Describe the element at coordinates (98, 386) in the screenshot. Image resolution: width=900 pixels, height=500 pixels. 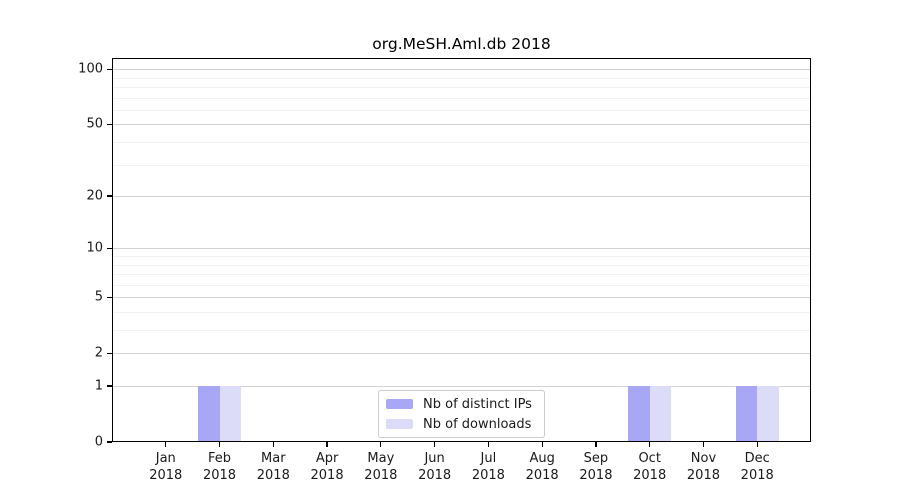
I see `y-tick-label: 1` at that location.